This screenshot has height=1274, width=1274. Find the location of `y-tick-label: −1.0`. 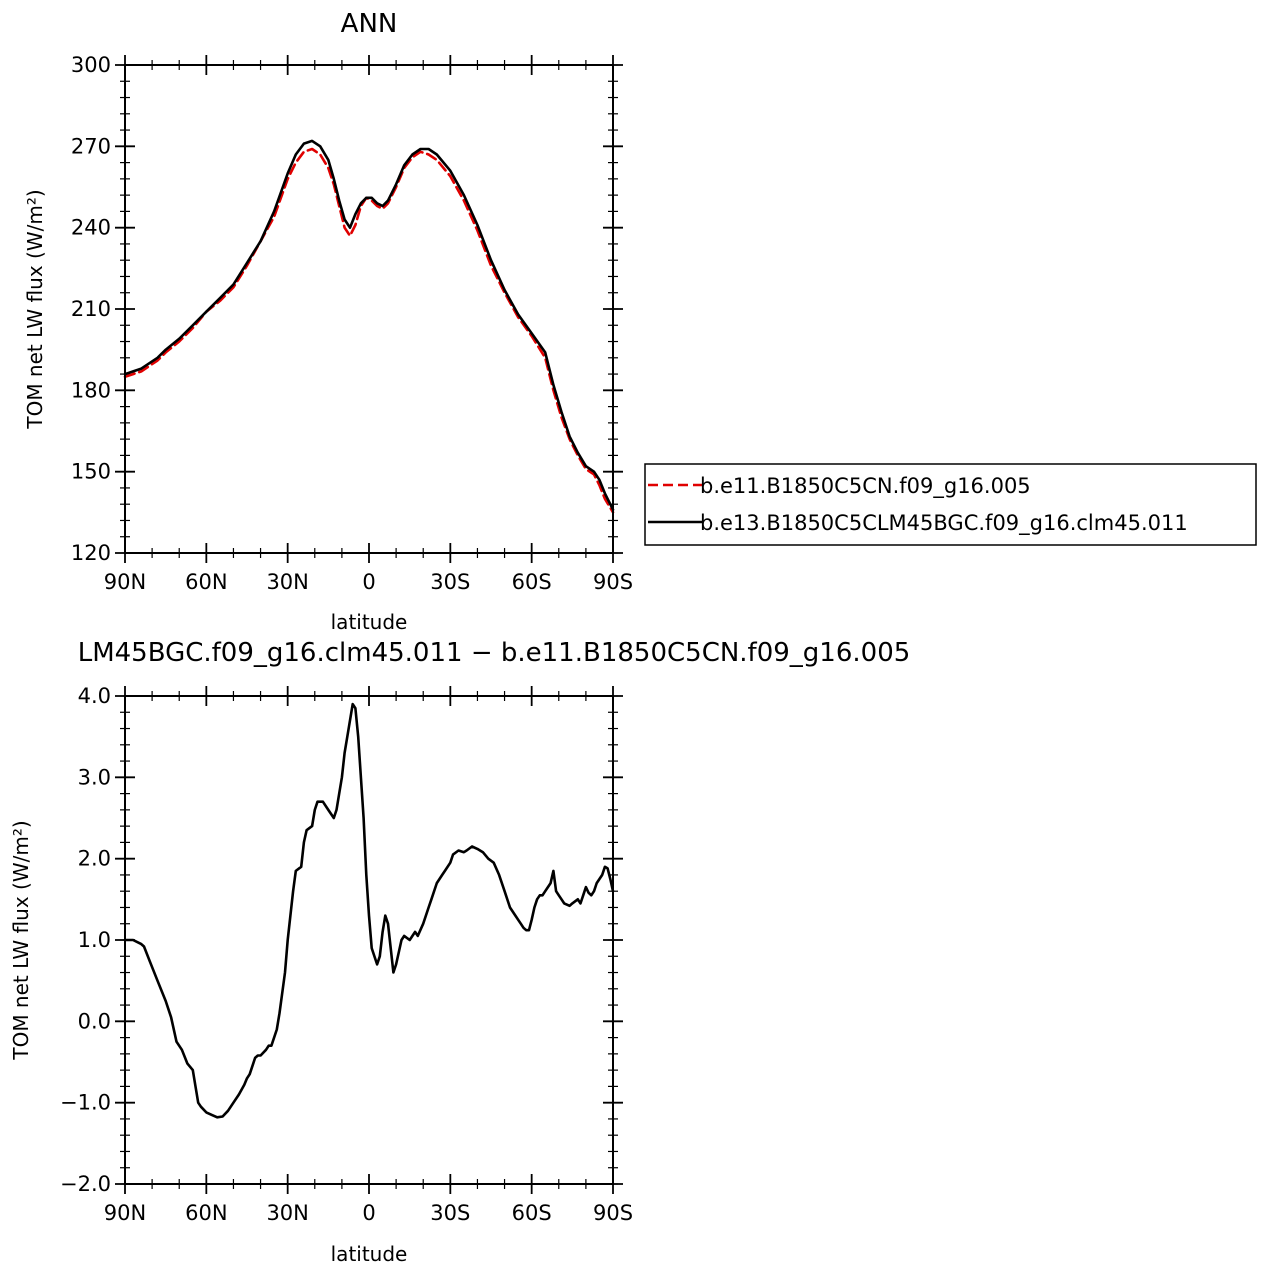

y-tick-label: −1.0 is located at coordinates (85, 1103).